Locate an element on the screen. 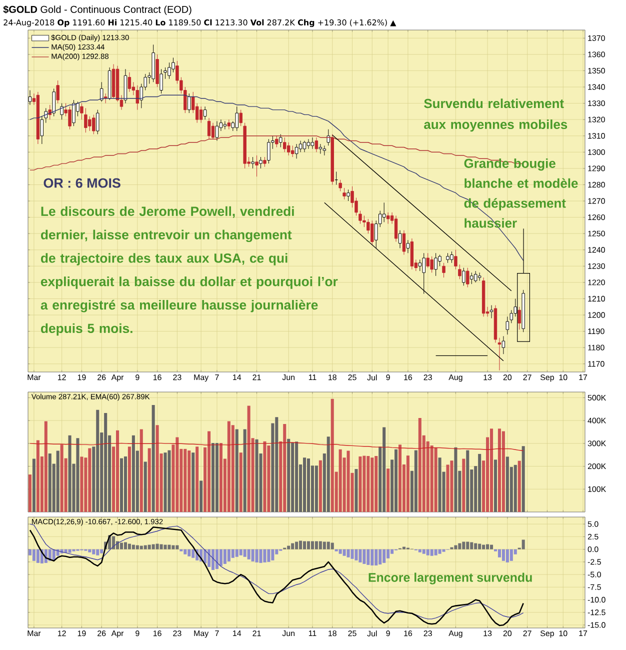 Image resolution: width=626 pixels, height=650 pixels. chart-title: $GOLD Gold - Continuous Contract (EOD) is located at coordinates (97, 10).